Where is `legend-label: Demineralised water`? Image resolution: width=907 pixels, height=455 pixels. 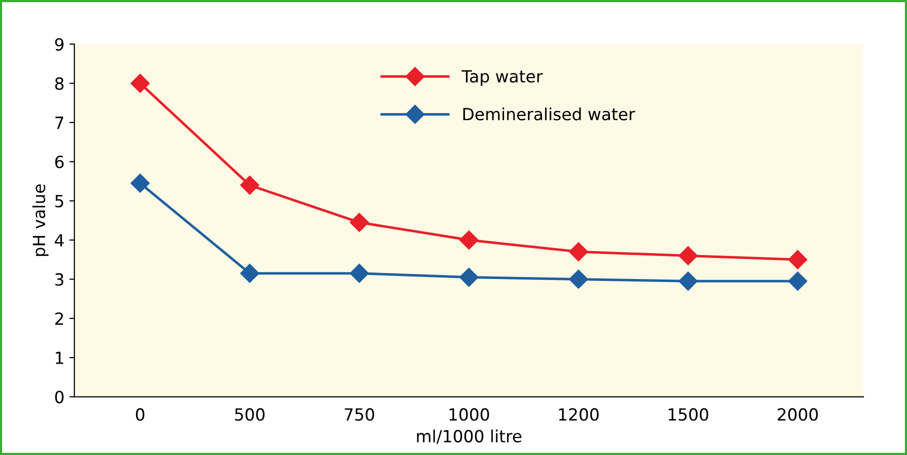
legend-label: Demineralised water is located at coordinates (549, 114).